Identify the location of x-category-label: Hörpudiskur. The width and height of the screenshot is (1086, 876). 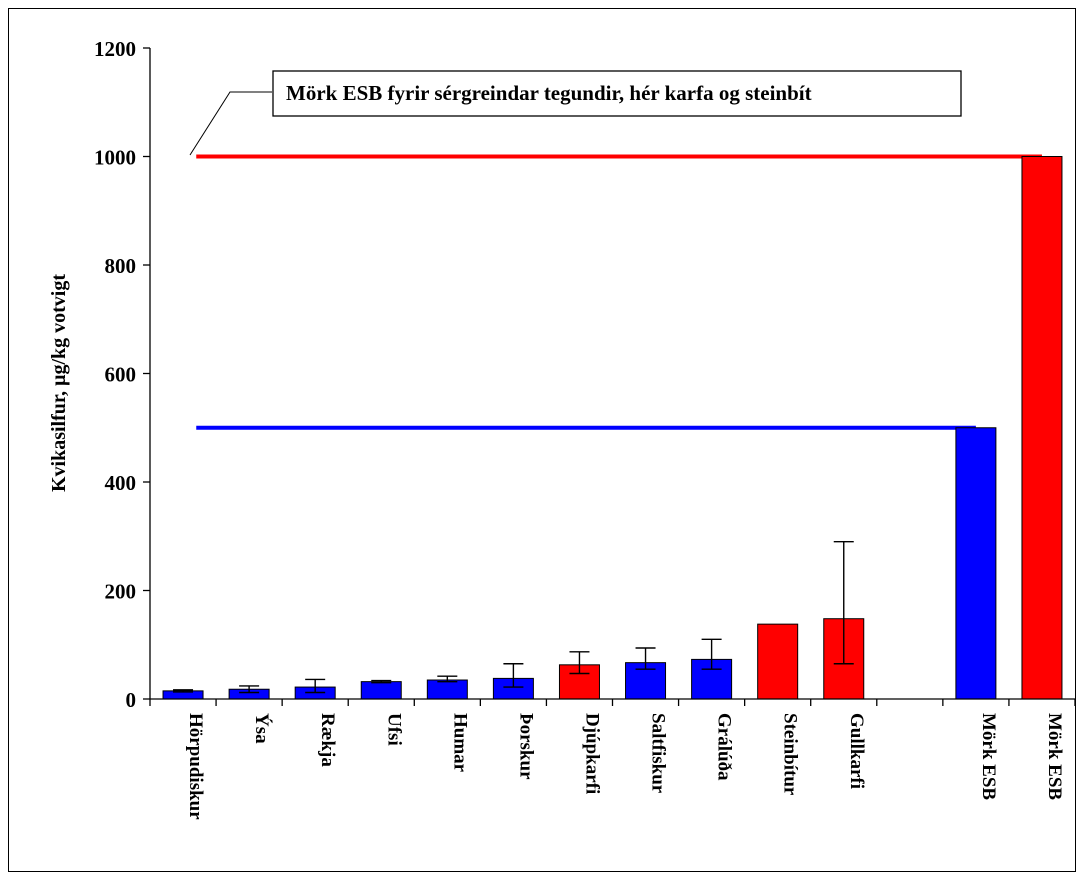
(195, 766).